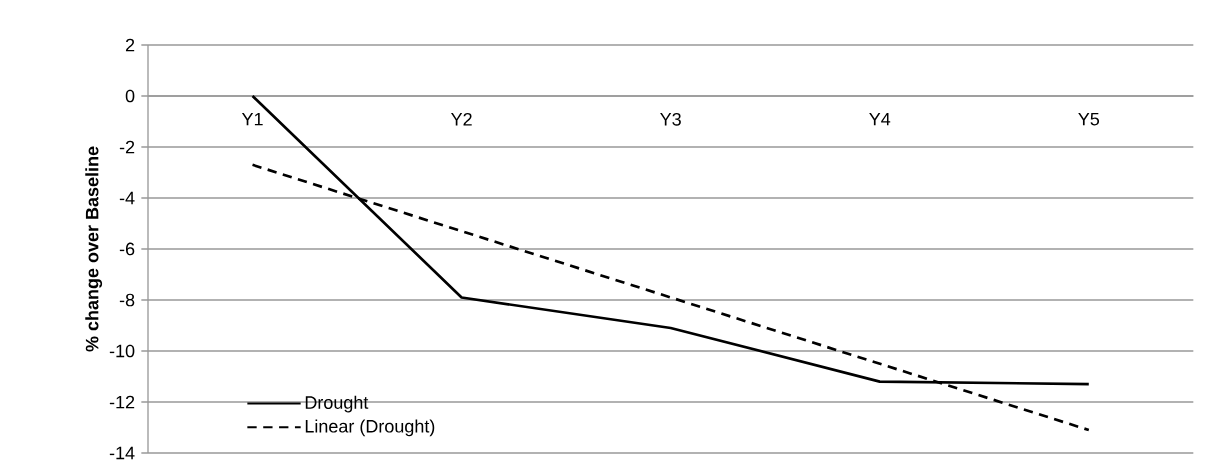 This screenshot has height=465, width=1208. Describe the element at coordinates (127, 249) in the screenshot. I see `y-tick-label: -6` at that location.